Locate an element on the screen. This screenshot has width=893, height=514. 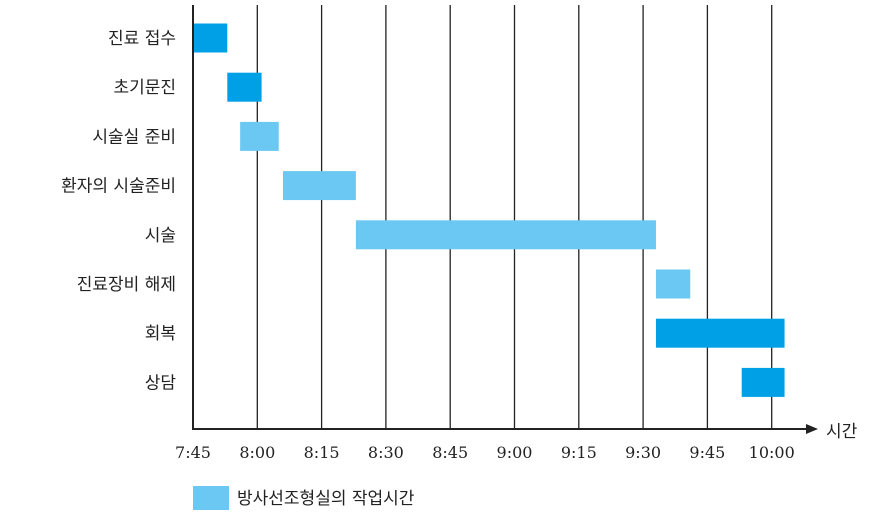
x-tick-label: 8:00 is located at coordinates (257, 452).